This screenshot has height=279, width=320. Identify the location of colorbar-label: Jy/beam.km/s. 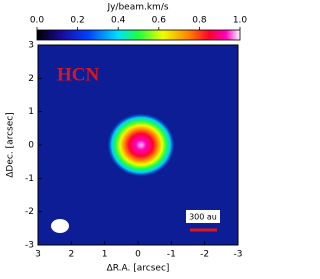
(137, 8).